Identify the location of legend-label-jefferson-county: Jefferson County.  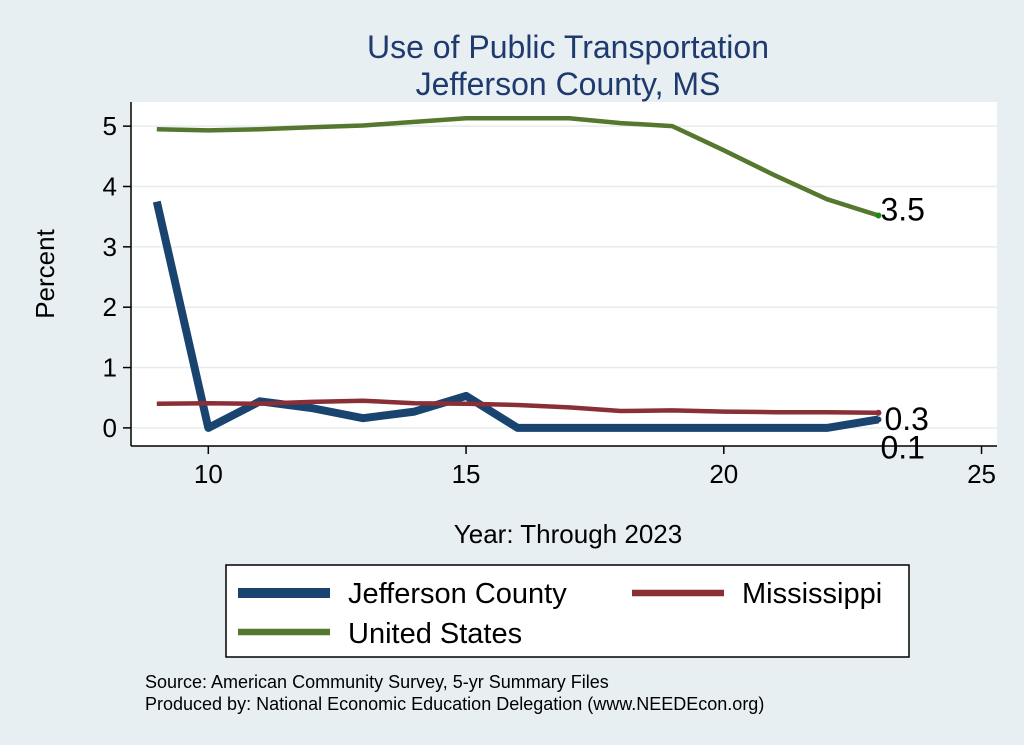
(457, 594).